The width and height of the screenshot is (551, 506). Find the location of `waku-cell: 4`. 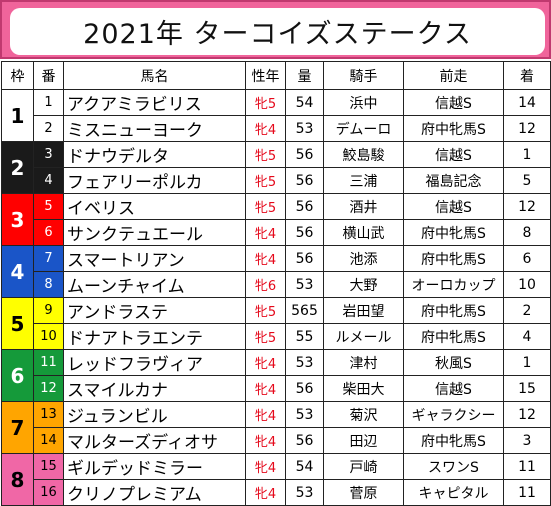

waku-cell: 4 is located at coordinates (17, 271).